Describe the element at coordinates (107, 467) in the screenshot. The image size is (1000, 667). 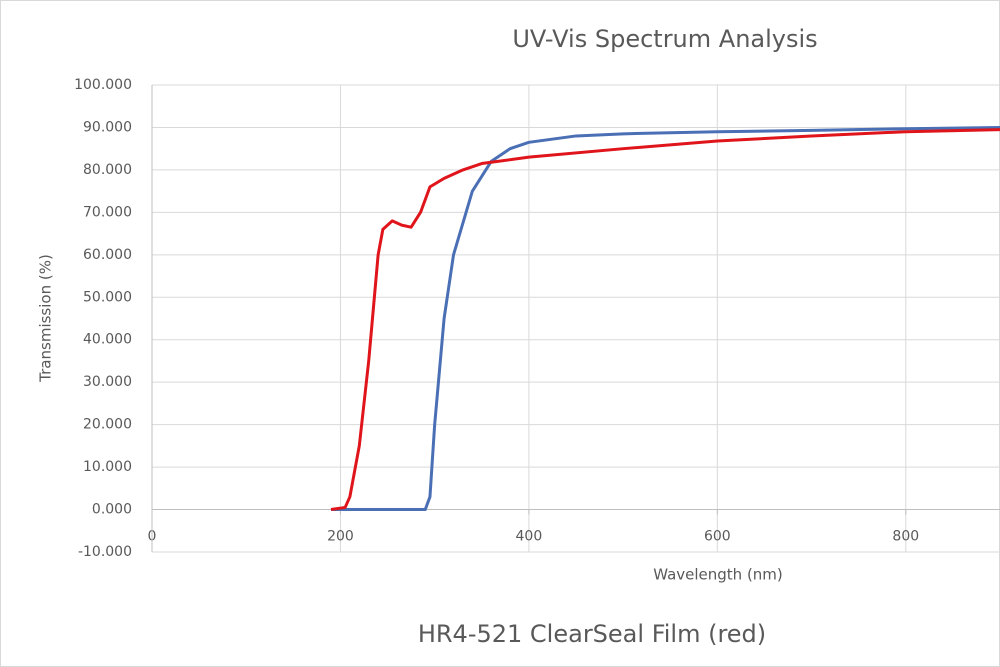
I see `y-tick-label: 10.000` at that location.